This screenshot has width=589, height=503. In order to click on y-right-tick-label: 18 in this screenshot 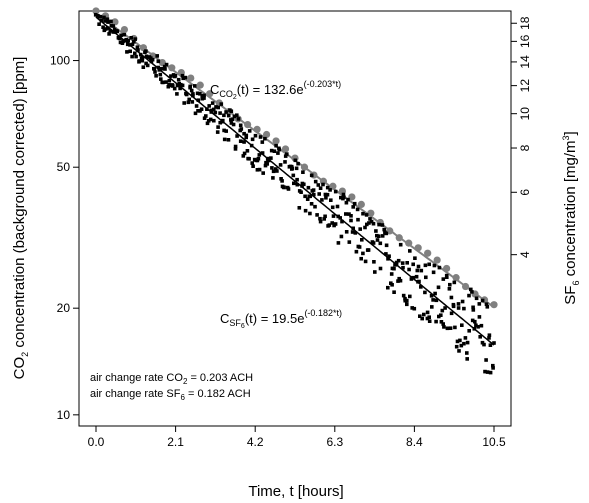, I will do `click(525, 23)`.